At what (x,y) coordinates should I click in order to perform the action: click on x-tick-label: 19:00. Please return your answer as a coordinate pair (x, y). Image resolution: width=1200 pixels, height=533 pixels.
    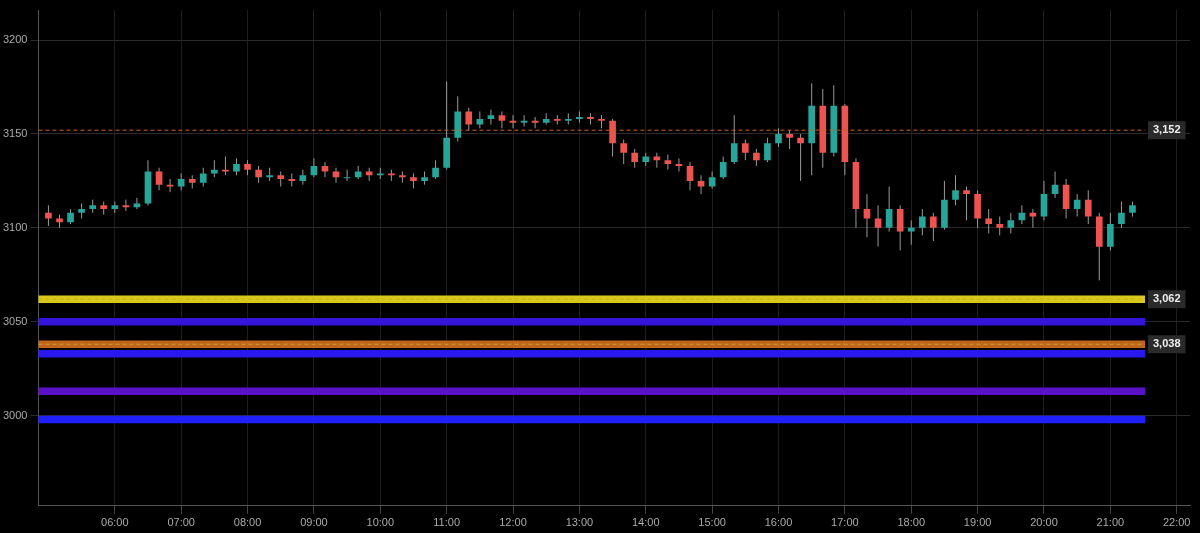
    Looking at the image, I should click on (977, 522).